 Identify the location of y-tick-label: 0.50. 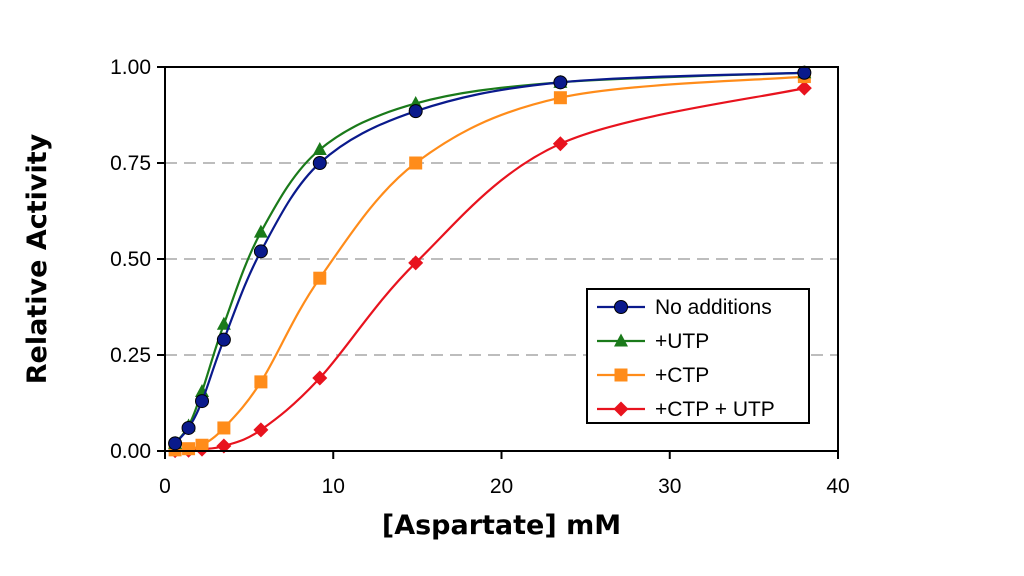
(130, 259).